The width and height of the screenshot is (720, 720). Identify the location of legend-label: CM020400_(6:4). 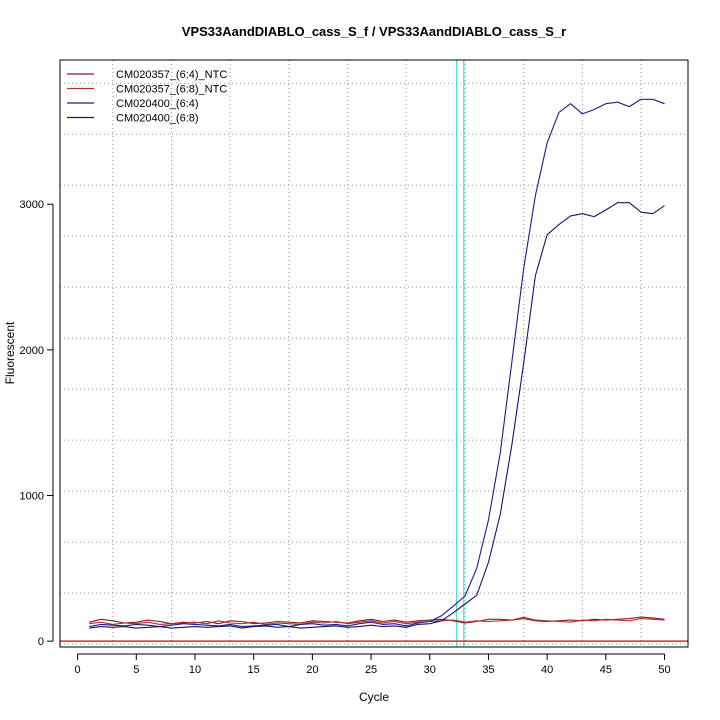
(157, 104).